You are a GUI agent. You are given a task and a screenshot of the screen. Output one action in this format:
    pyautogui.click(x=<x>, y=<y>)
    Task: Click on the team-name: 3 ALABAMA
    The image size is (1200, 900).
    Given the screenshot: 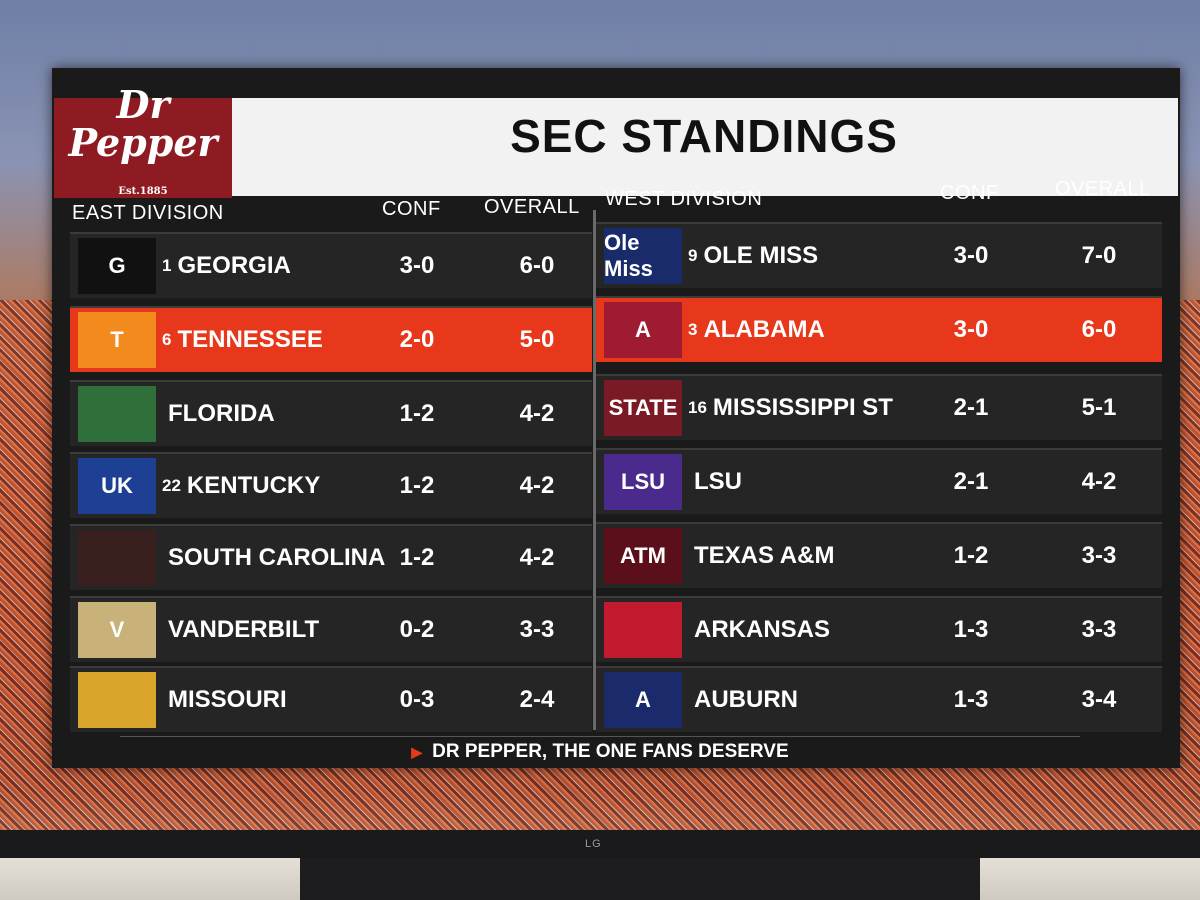 What is the action you would take?
    pyautogui.click(x=756, y=330)
    